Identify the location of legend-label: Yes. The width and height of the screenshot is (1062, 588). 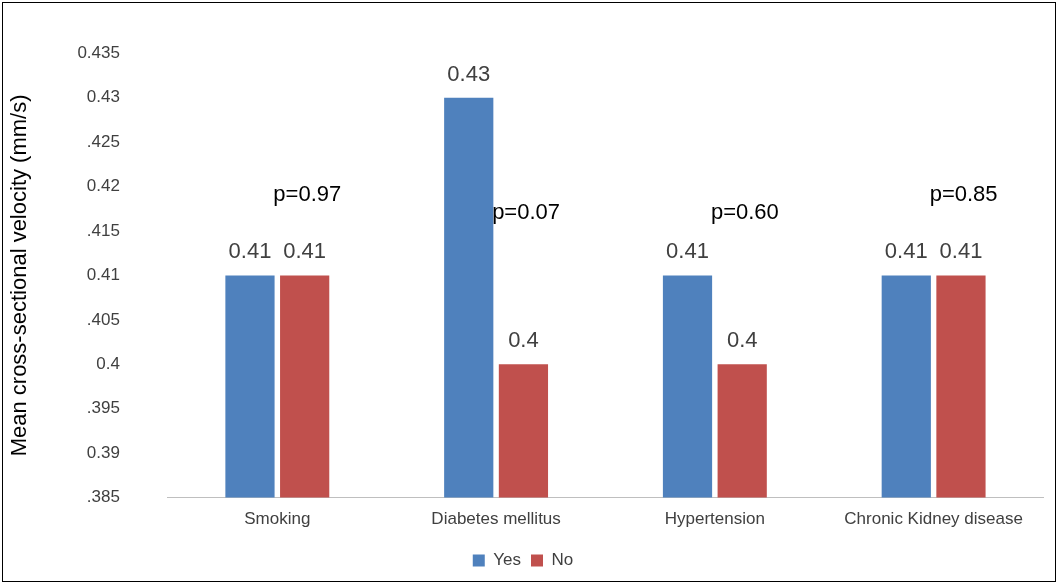
(507, 560).